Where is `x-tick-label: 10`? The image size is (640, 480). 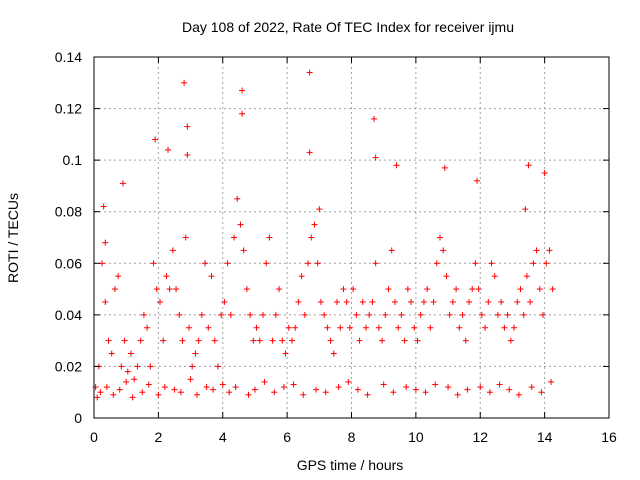
x-tick-label: 10 is located at coordinates (416, 437).